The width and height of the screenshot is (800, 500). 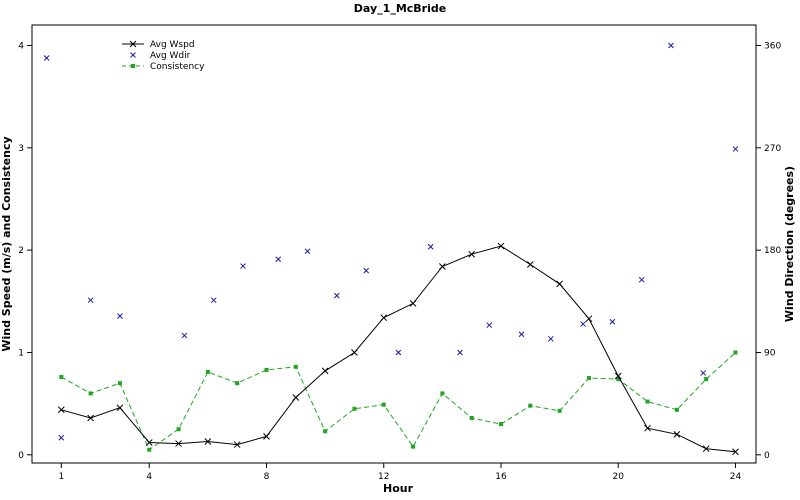 What do you see at coordinates (25, 251) in the screenshot?
I see `y-axis-left: 0 1 2 3 4` at bounding box center [25, 251].